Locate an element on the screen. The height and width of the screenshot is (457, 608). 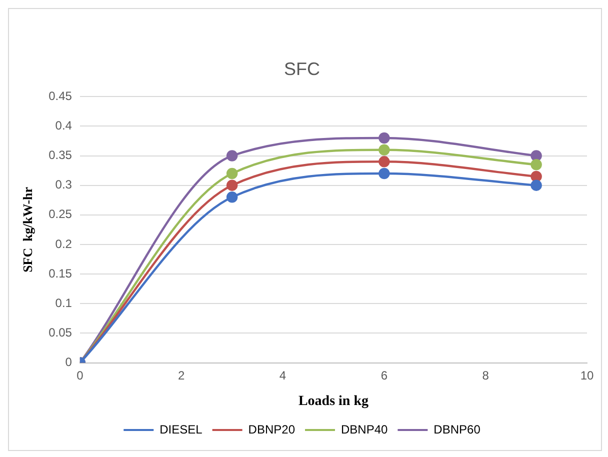
y-tick-label: 0.35 is located at coordinates (60, 155).